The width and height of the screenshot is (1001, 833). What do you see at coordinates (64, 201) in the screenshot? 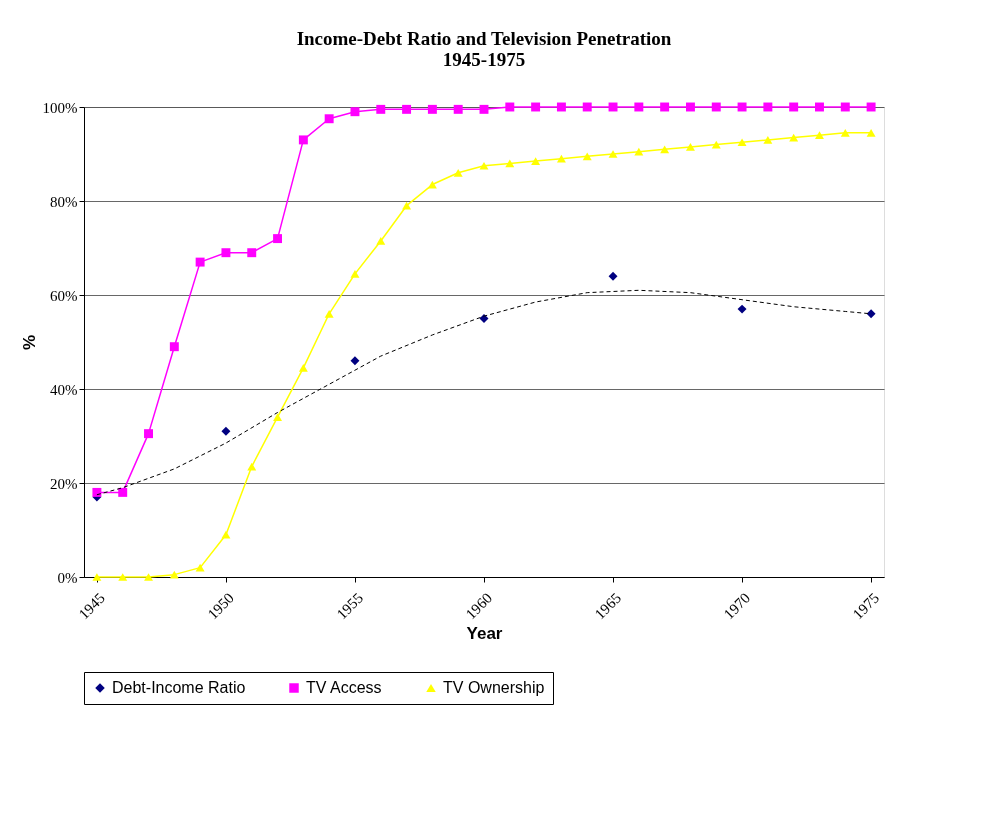
I see `y-tick-label: 80%` at bounding box center [64, 201].